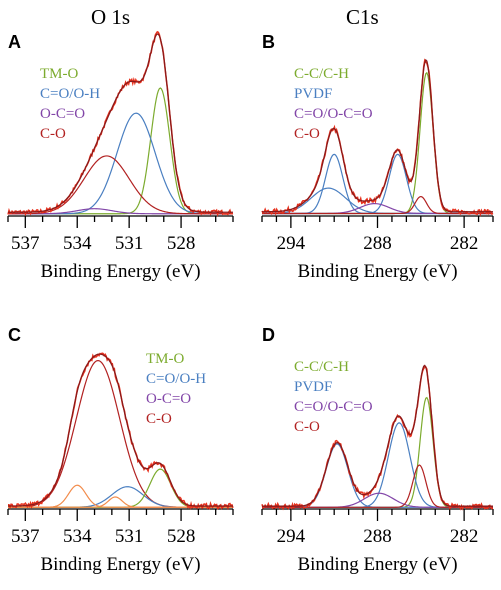 This screenshot has height=590, width=501. Describe the element at coordinates (14, 42) in the screenshot. I see `panel-label: A` at that location.